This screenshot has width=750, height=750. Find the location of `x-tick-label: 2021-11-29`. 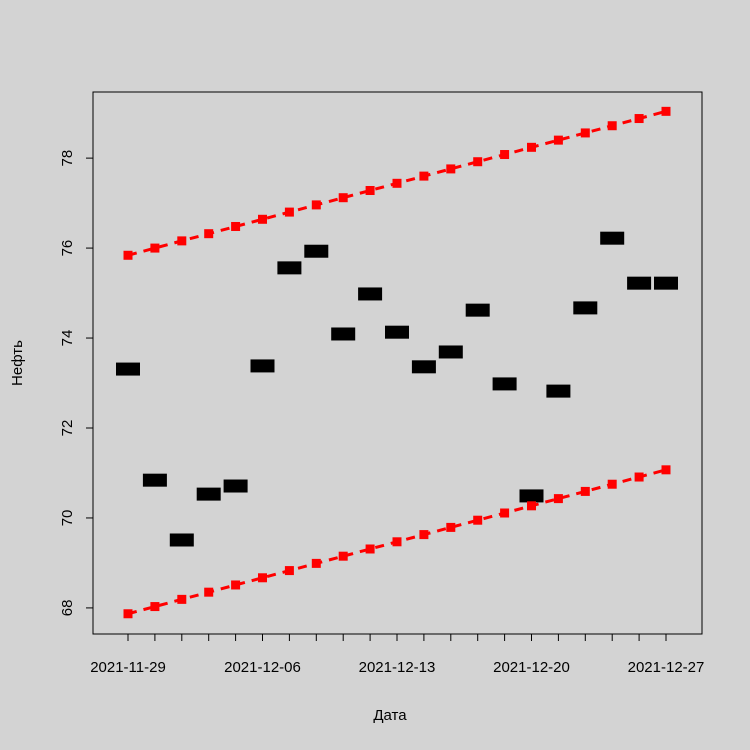

x-tick-label: 2021-11-29 is located at coordinates (128, 667).